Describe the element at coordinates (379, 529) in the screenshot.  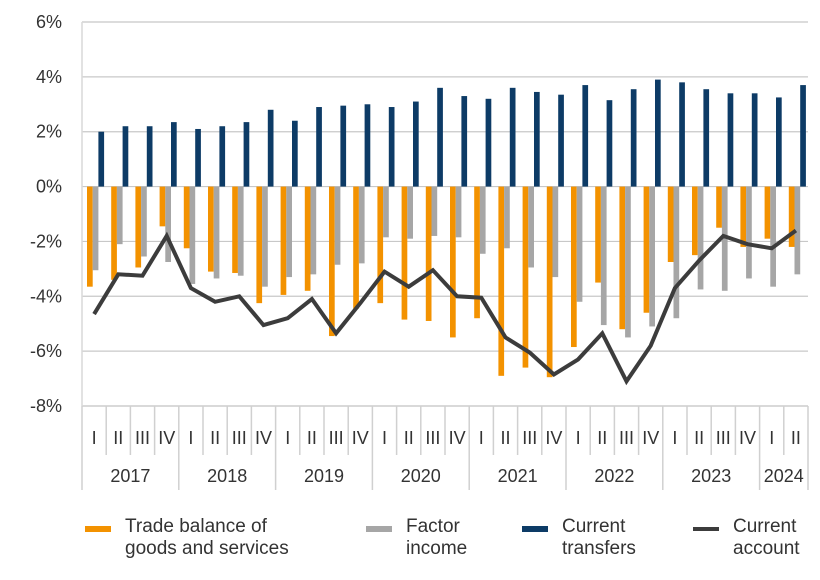
I see `legend-swatch-factor-income` at that location.